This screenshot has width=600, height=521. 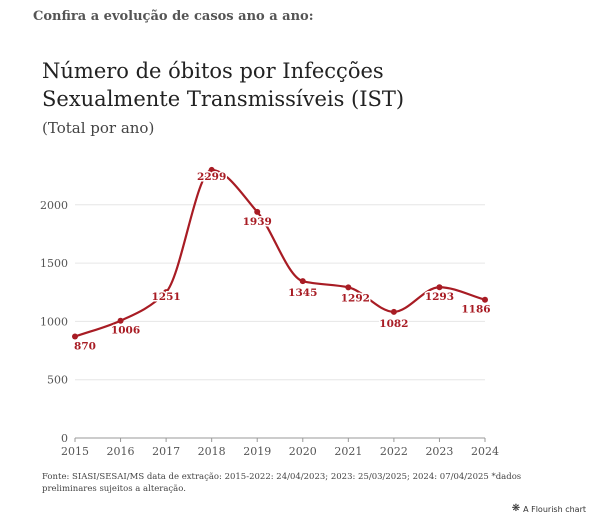 What do you see at coordinates (98, 128) in the screenshot?
I see `chart-subtitle: (Total por ano)` at bounding box center [98, 128].